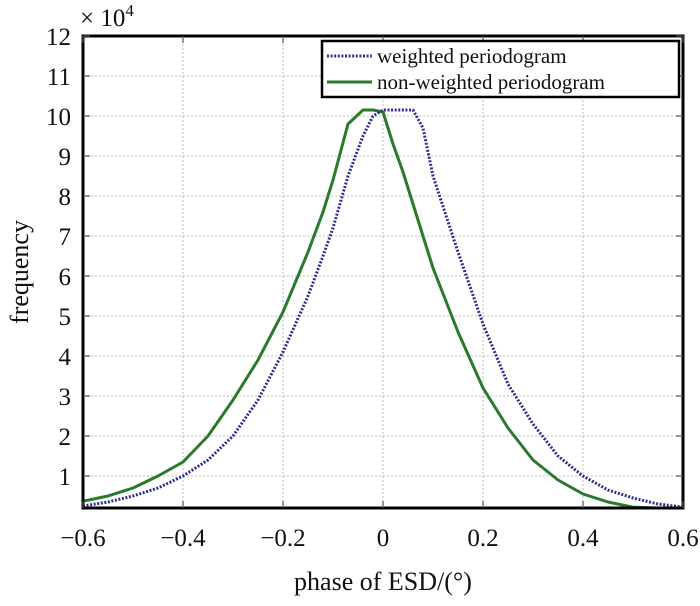 The height and width of the screenshot is (606, 700). I want to click on y-axis-title: frequency, so click(19, 272).